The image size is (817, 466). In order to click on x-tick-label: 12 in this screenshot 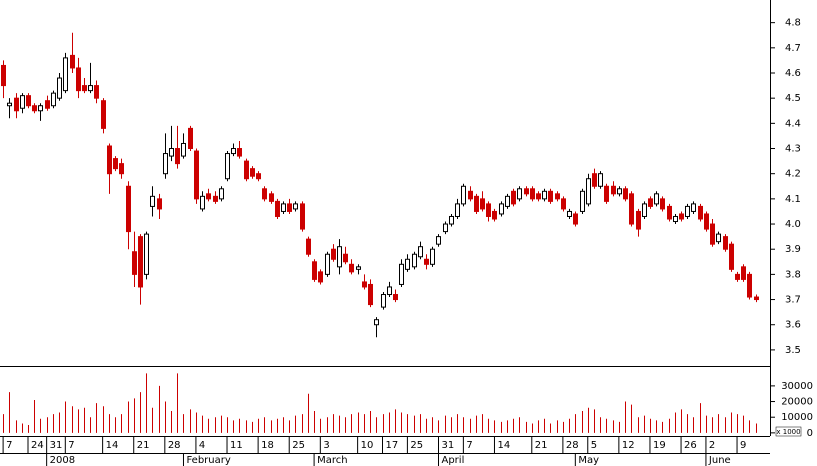, I will do `click(628, 445)`.